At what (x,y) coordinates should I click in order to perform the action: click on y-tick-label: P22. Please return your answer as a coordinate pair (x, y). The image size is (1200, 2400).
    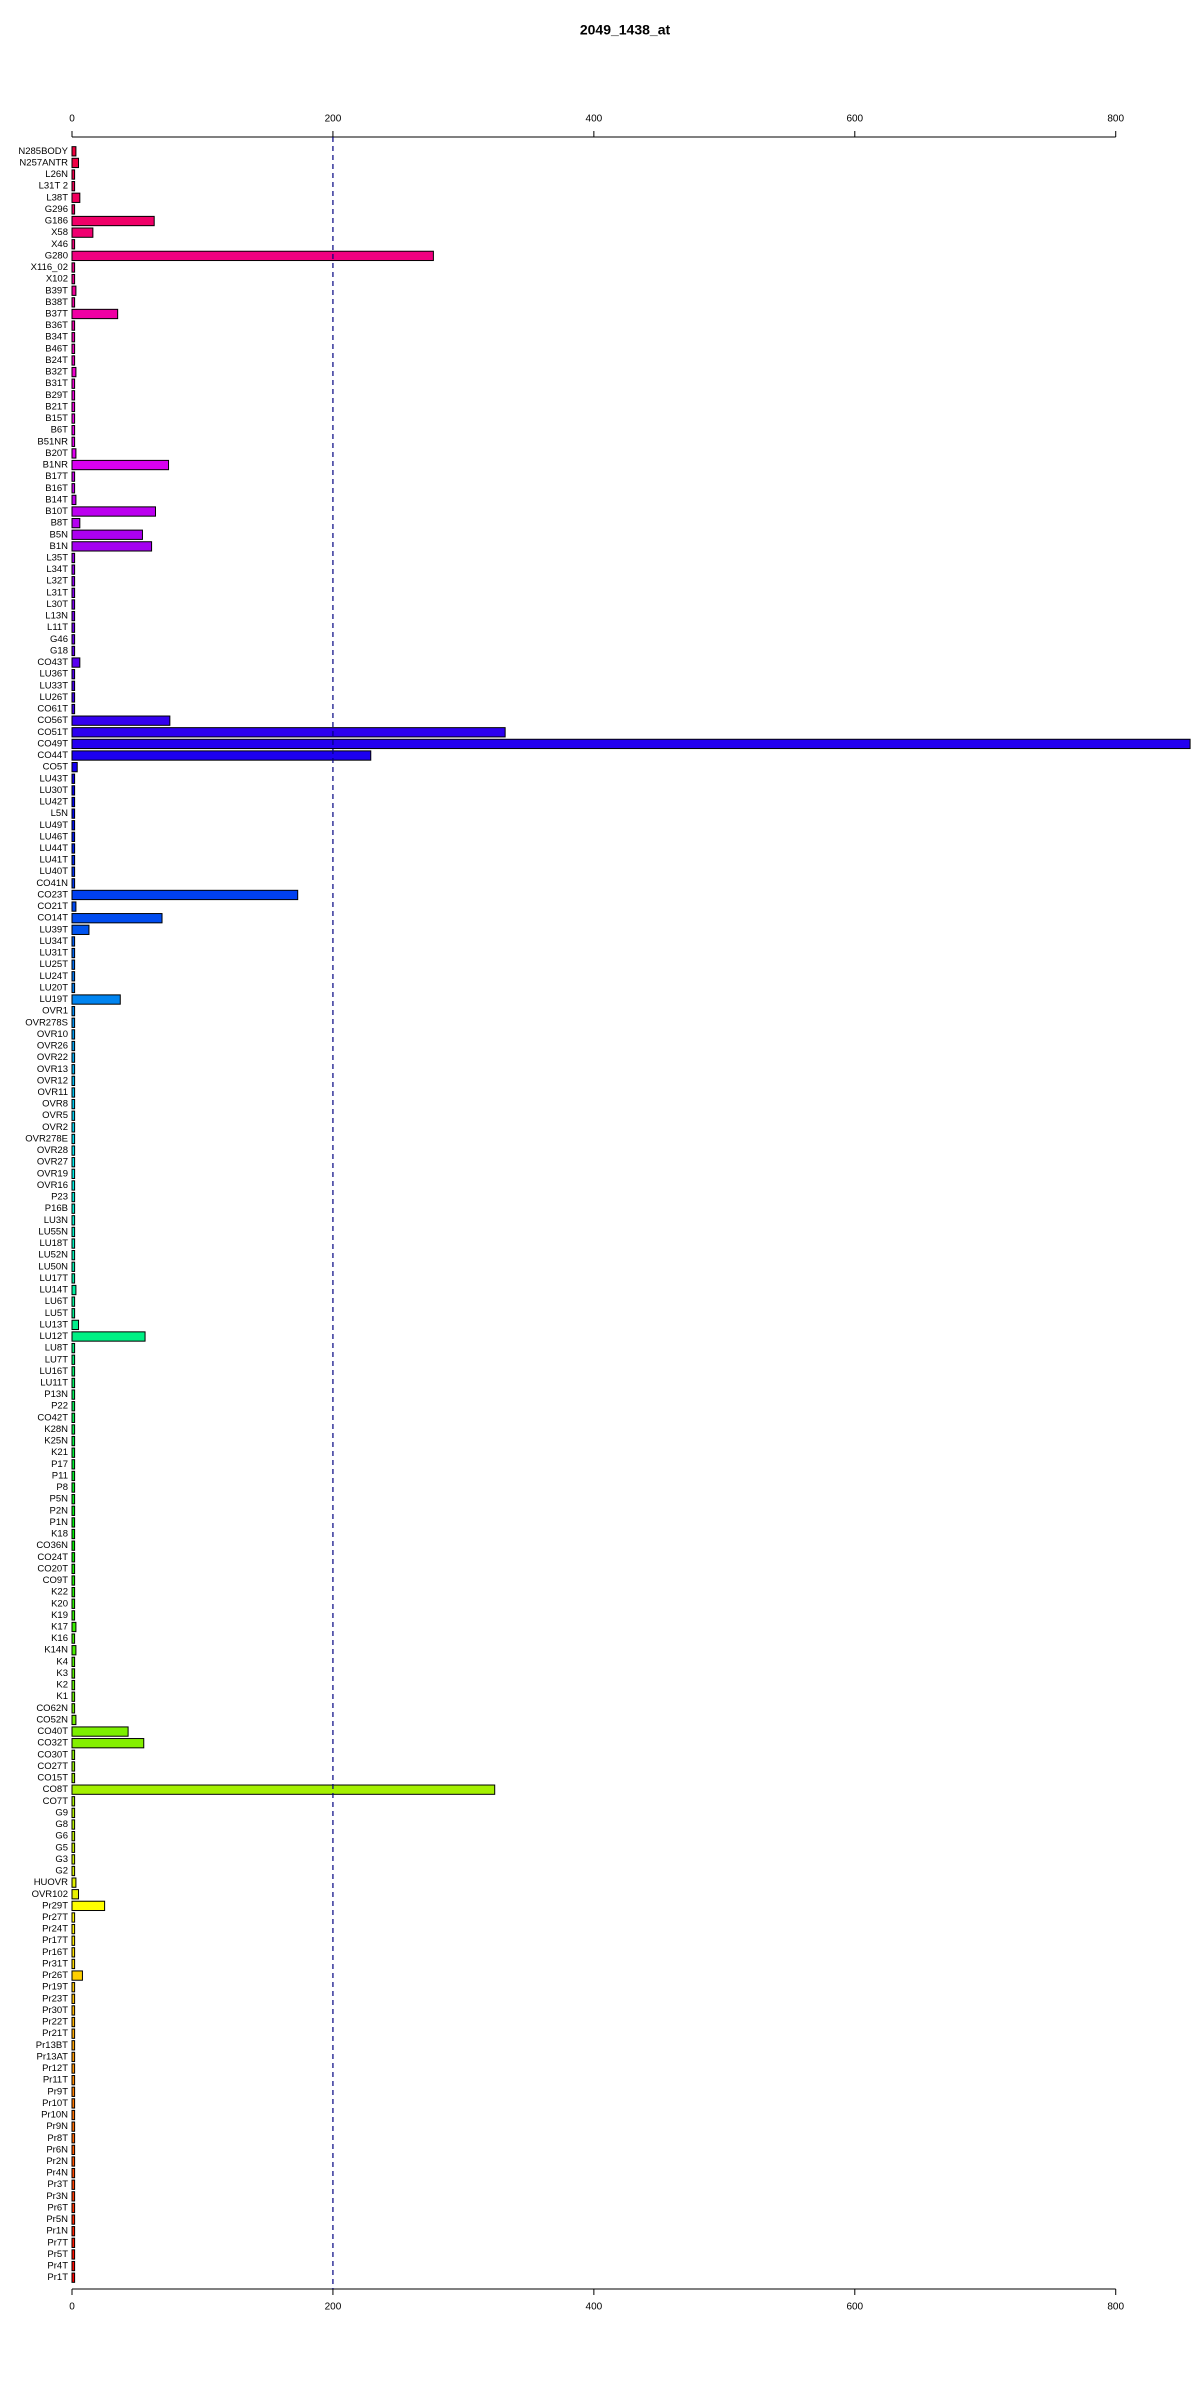
    Looking at the image, I should click on (59, 1406).